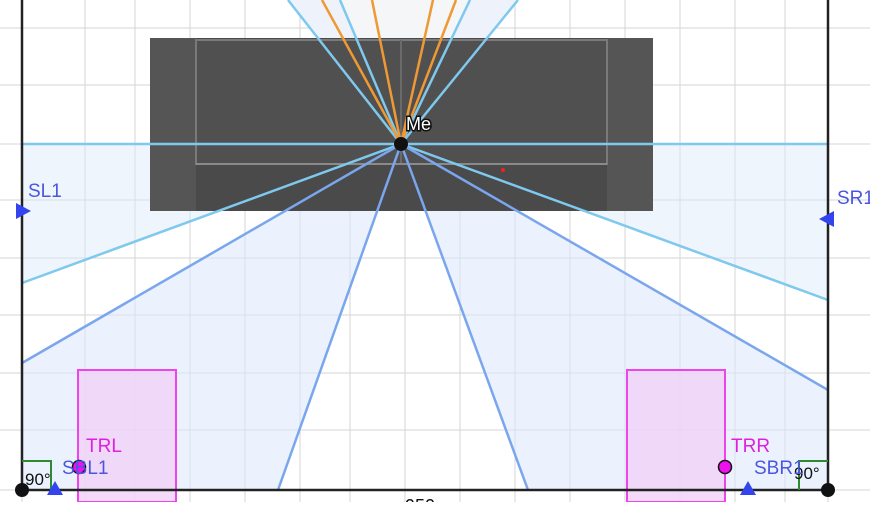 Image resolution: width=870 pixels, height=507 pixels. I want to click on speaker-sbl1-marker, so click(55, 488).